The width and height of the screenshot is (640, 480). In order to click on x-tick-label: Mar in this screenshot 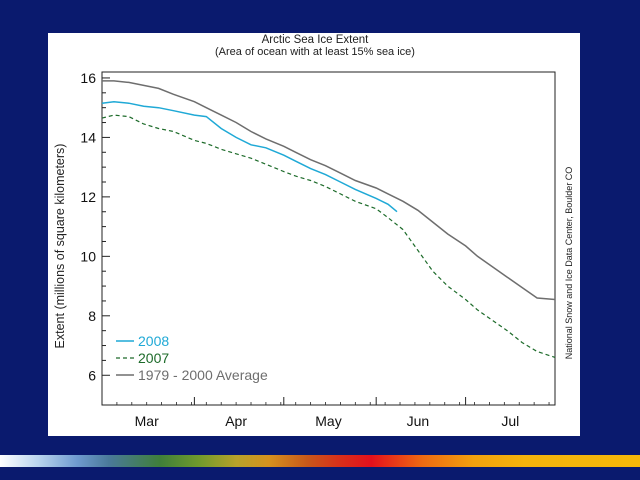, I will do `click(147, 421)`.